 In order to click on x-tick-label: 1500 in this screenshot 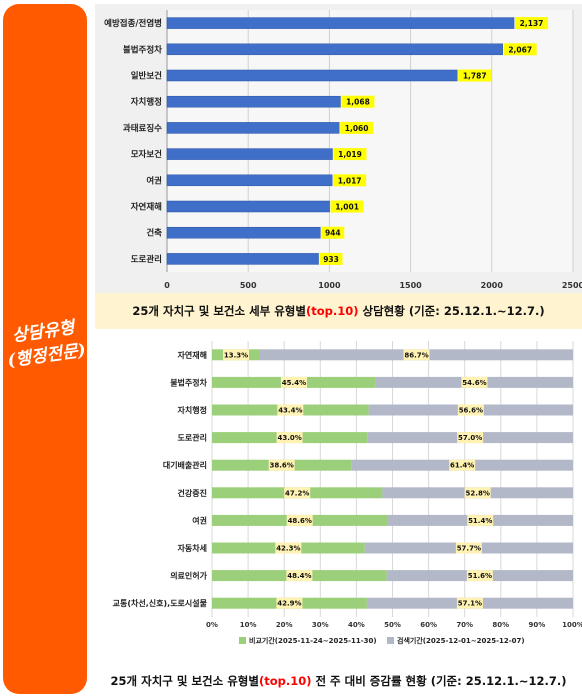, I will do `click(410, 285)`.